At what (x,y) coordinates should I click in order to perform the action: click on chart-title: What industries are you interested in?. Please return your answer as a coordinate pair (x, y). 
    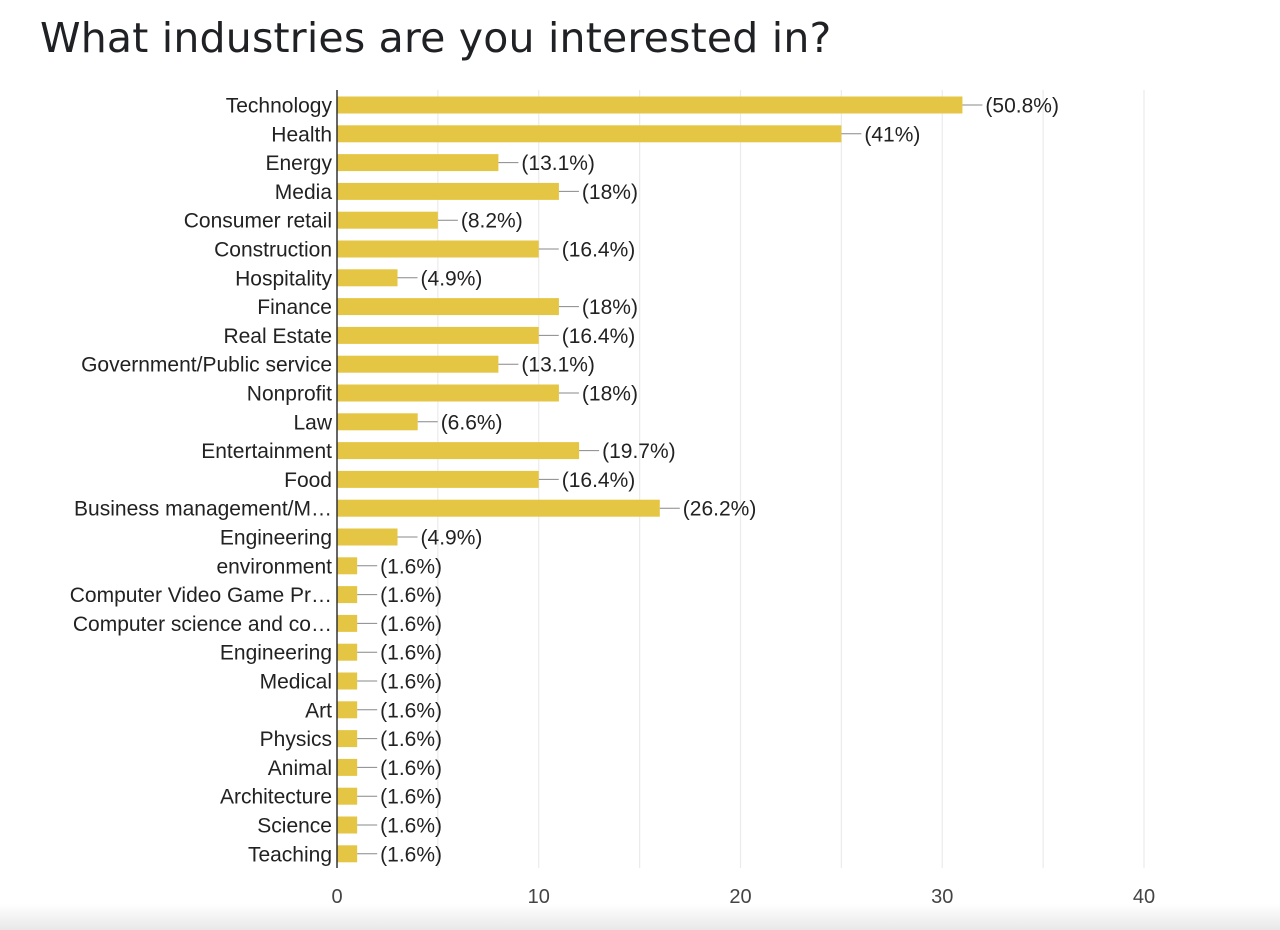
    Looking at the image, I should click on (436, 38).